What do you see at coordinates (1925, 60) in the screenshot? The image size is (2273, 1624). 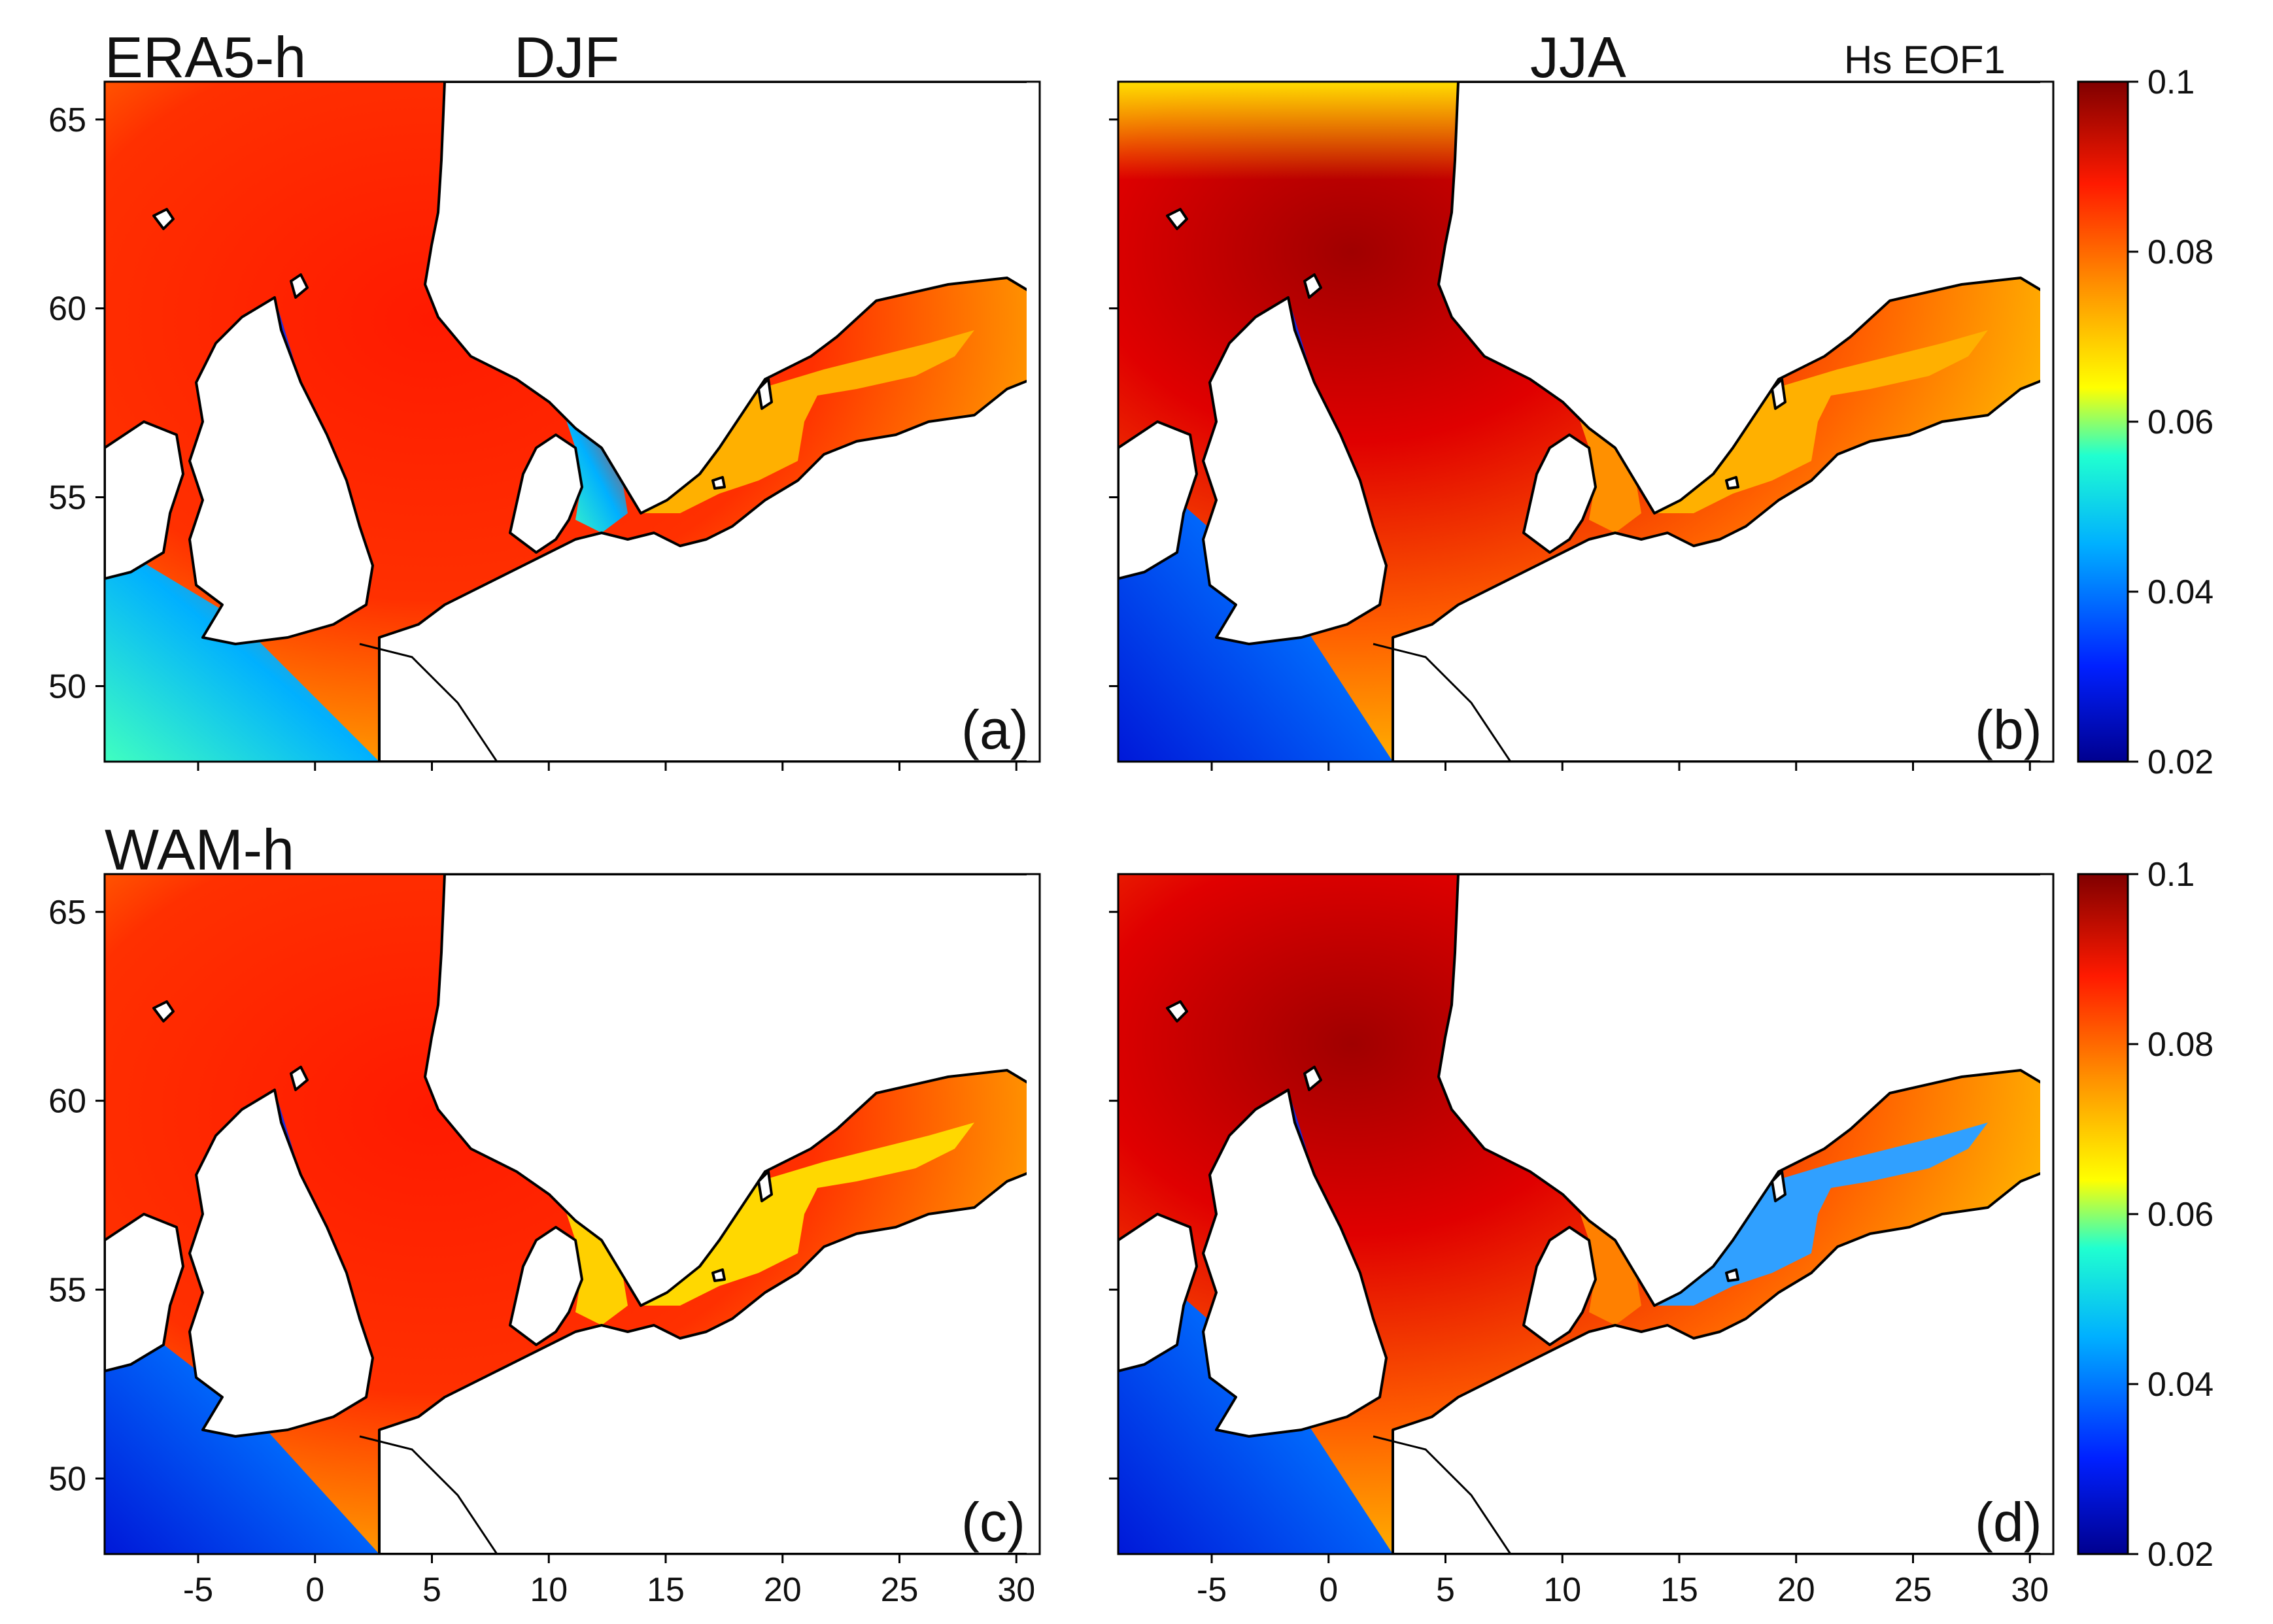 I see `colorbar-title: Hs EOF1` at bounding box center [1925, 60].